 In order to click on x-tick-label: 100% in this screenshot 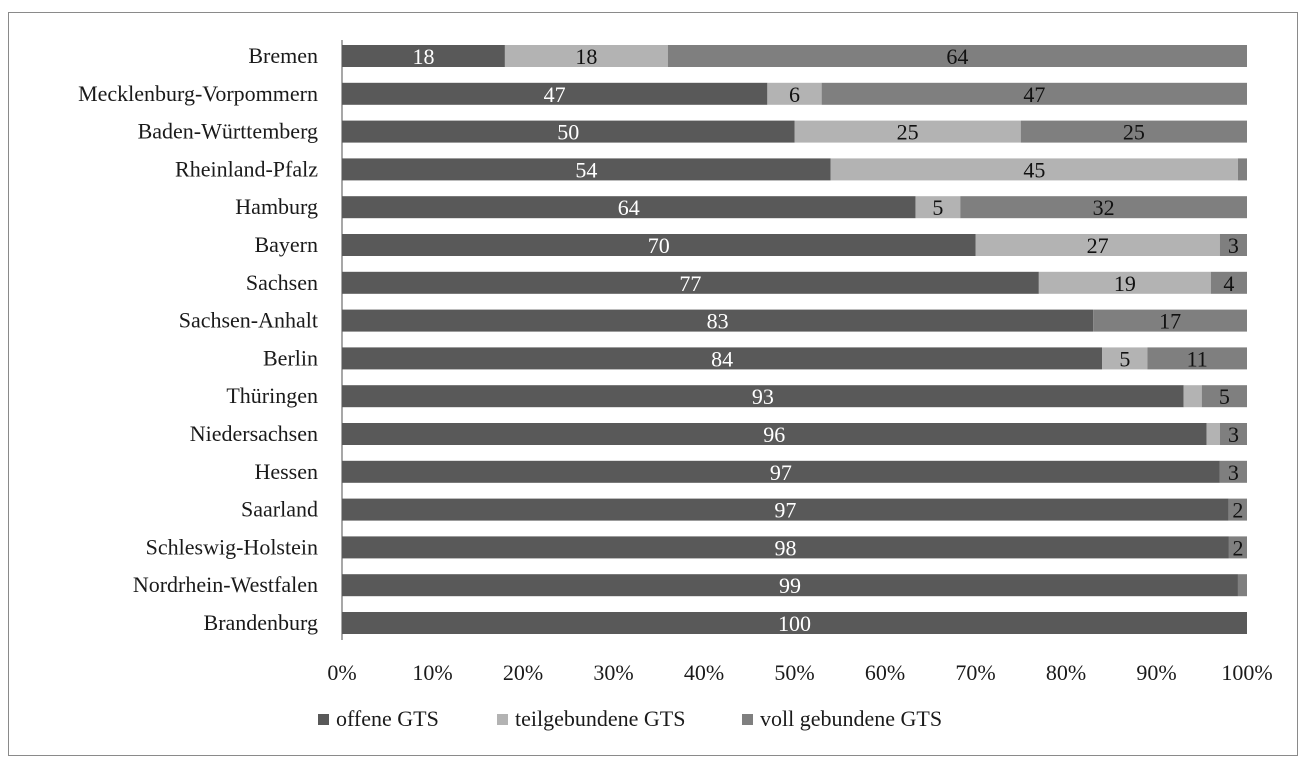, I will do `click(1246, 672)`.